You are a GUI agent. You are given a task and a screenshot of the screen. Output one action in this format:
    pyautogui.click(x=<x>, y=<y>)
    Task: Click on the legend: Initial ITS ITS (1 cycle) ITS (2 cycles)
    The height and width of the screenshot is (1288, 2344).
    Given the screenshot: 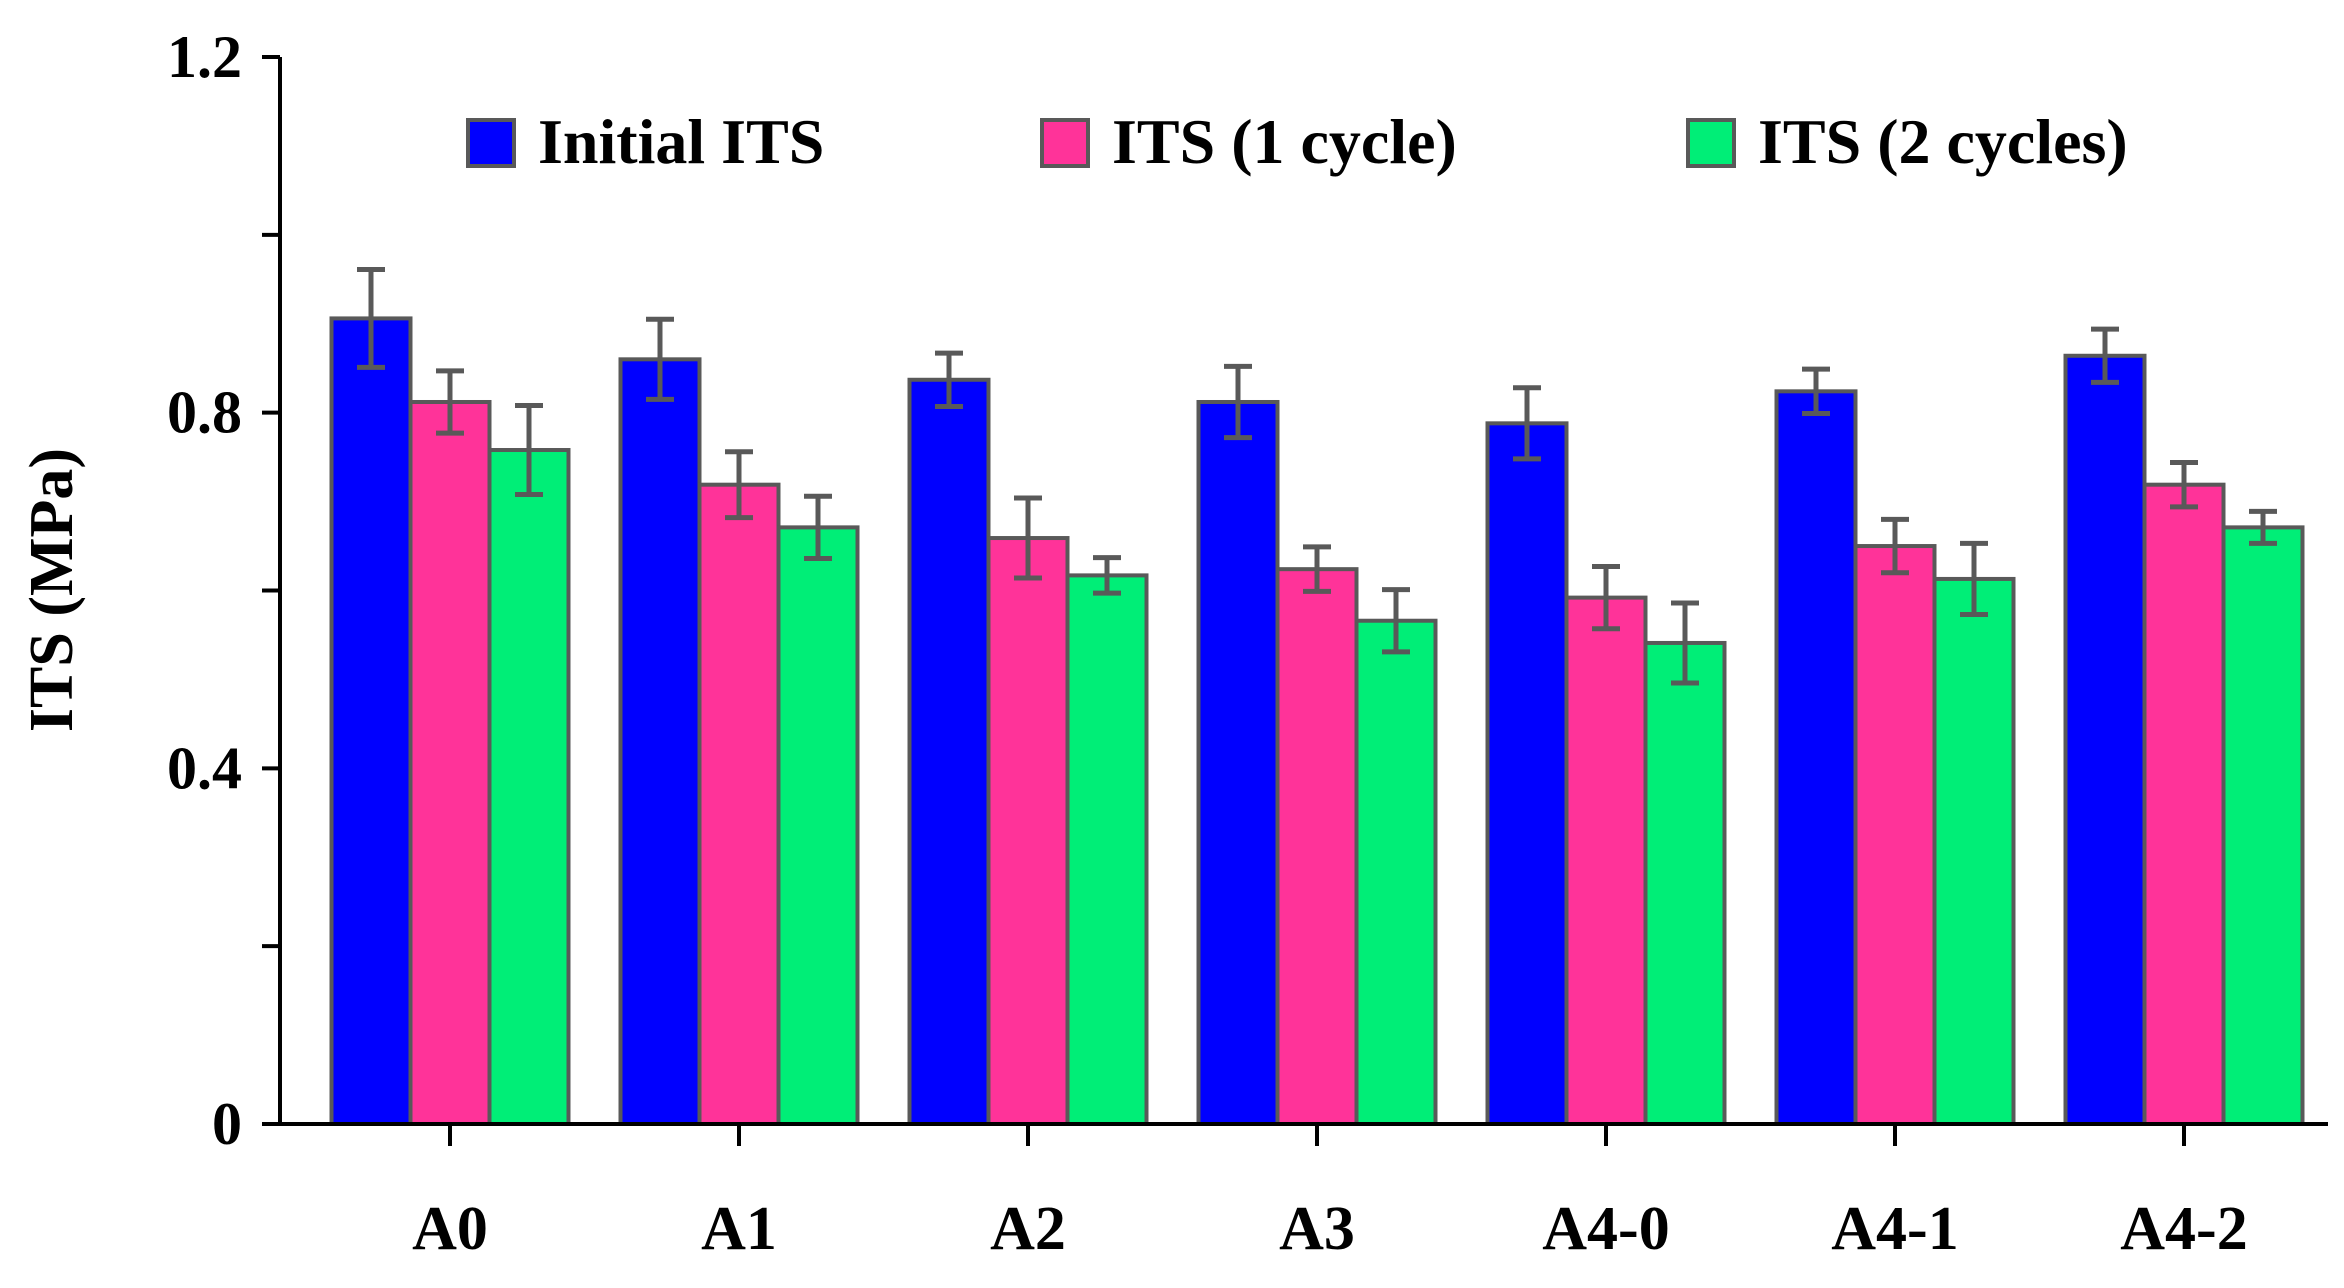 What is the action you would take?
    pyautogui.click(x=1297, y=141)
    